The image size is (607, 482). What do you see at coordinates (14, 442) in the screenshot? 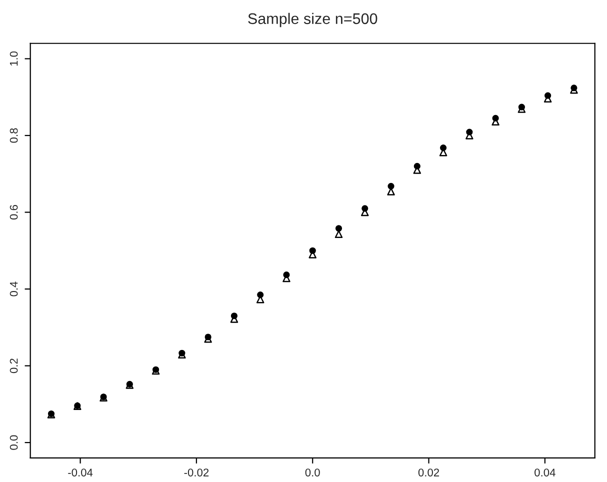
I see `y-tick-label: 0.0` at bounding box center [14, 442].